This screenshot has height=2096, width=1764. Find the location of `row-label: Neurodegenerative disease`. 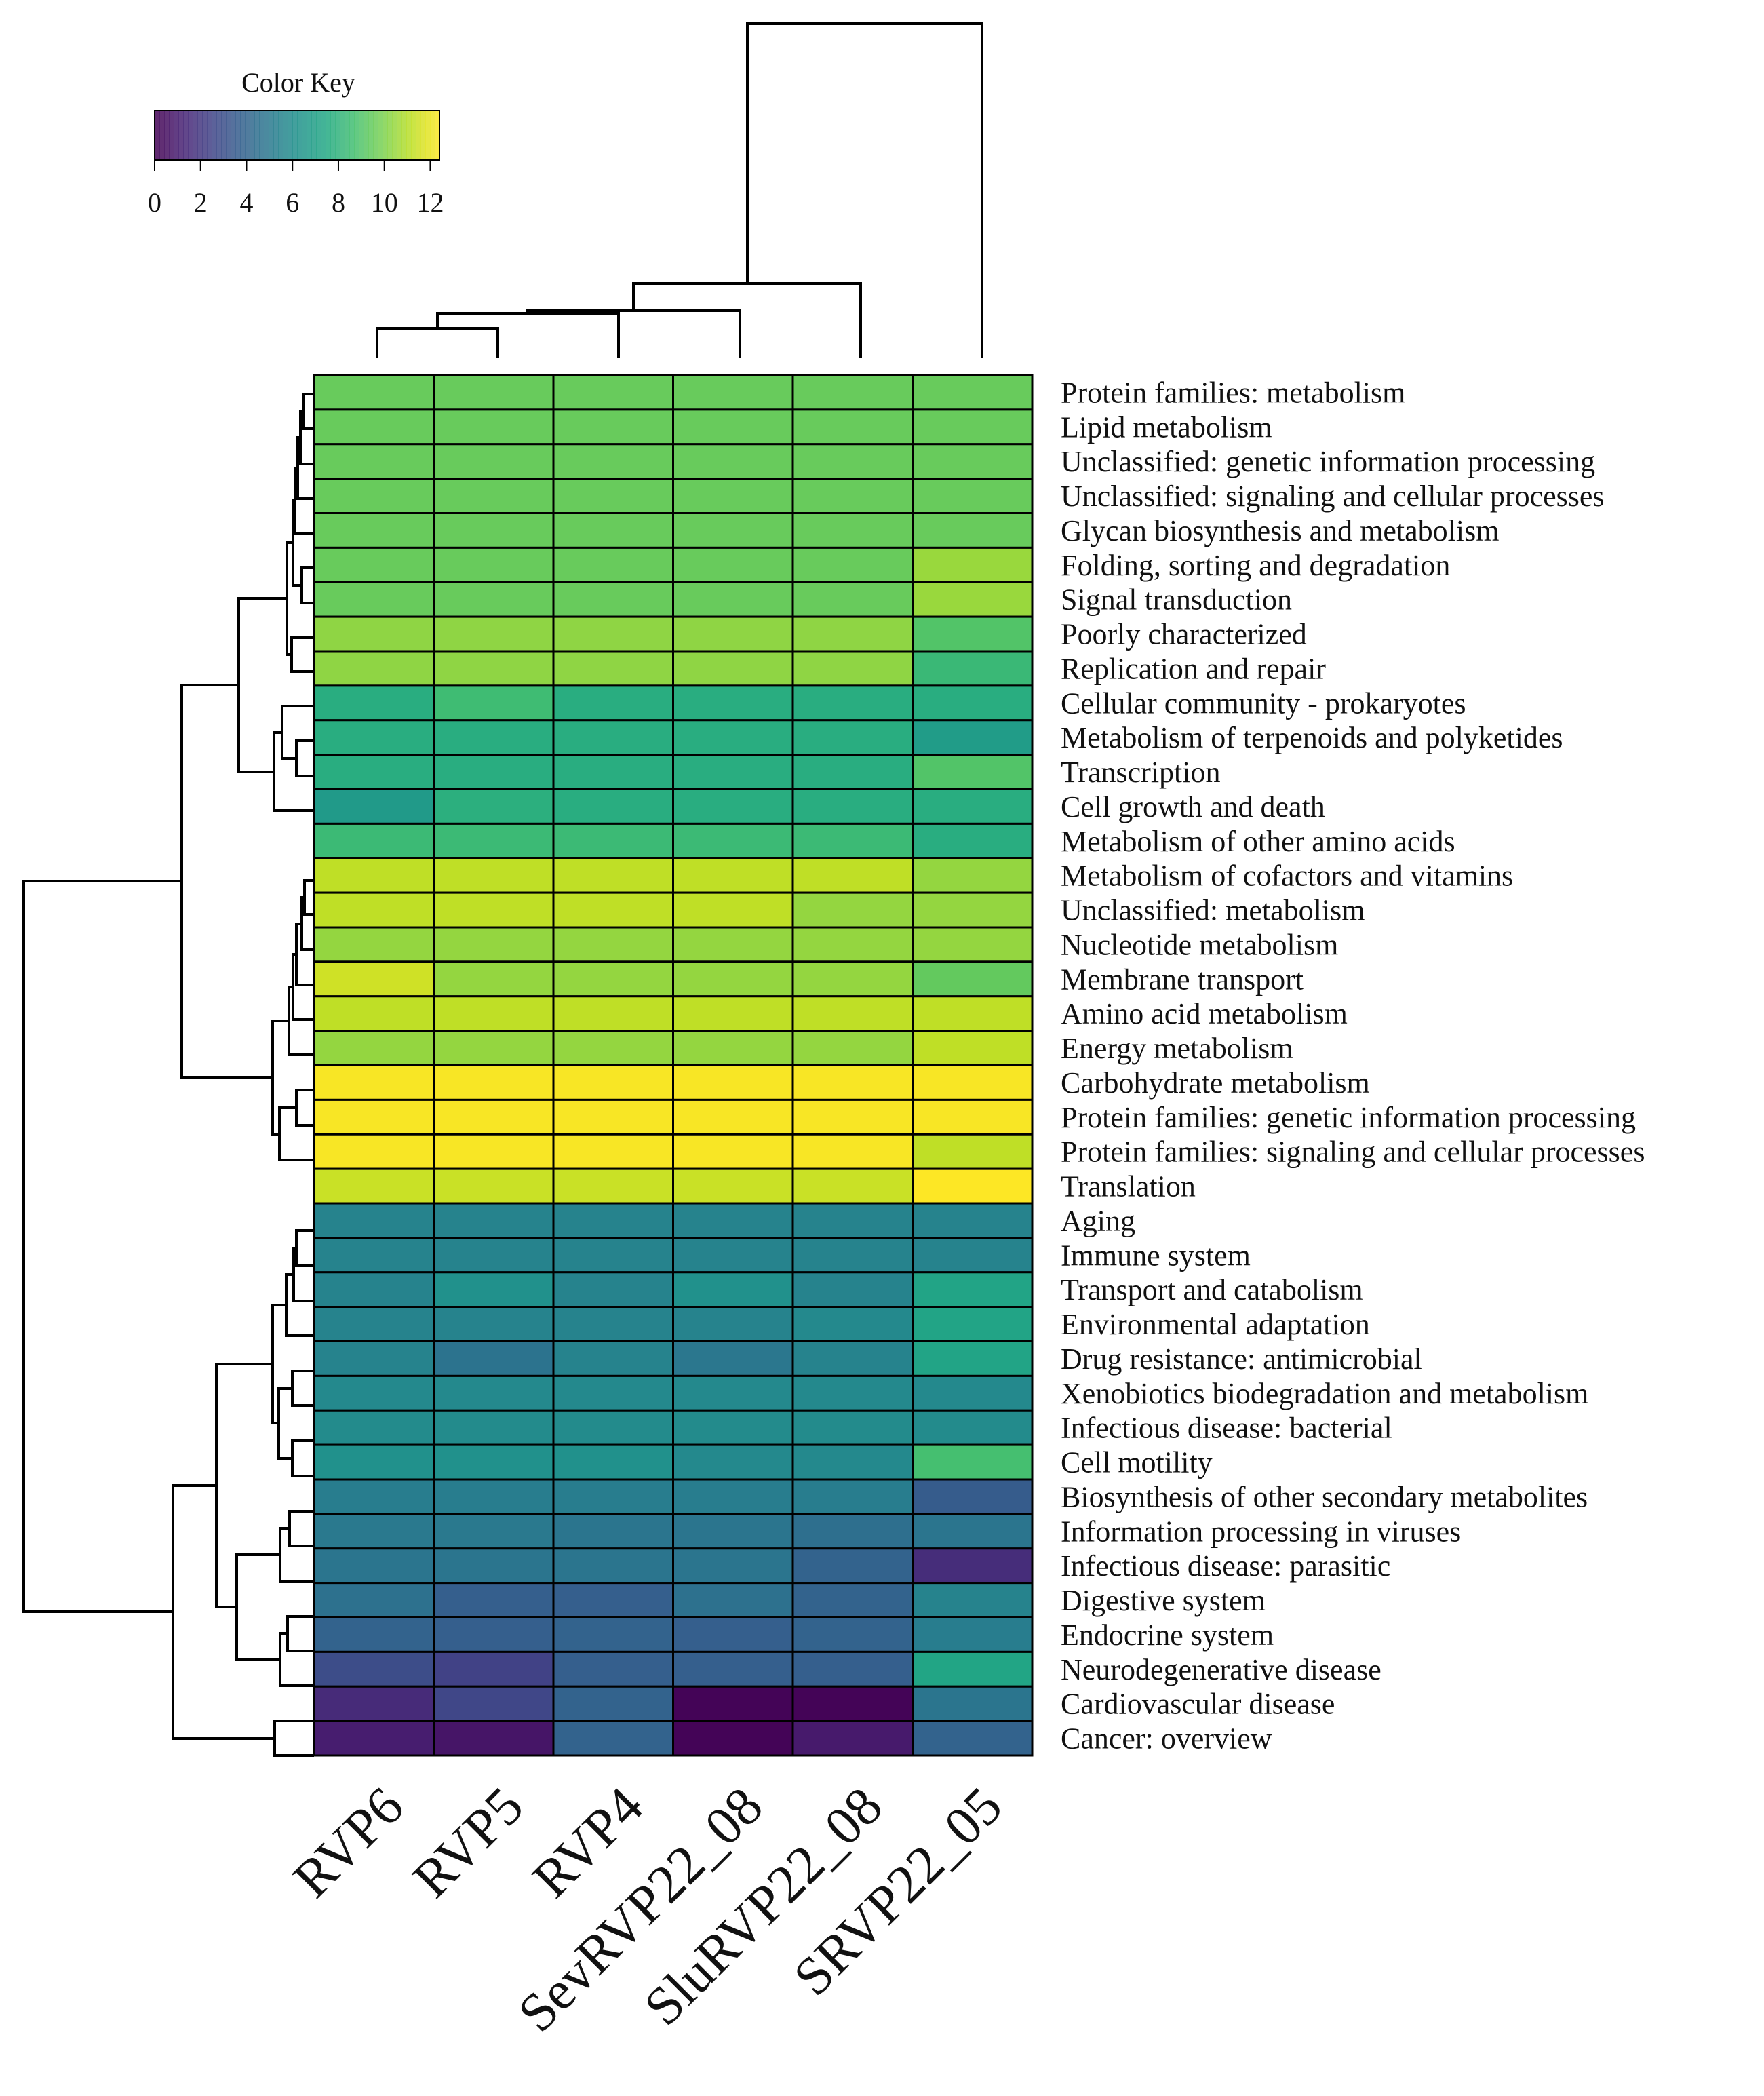

row-label: Neurodegenerative disease is located at coordinates (1221, 1670).